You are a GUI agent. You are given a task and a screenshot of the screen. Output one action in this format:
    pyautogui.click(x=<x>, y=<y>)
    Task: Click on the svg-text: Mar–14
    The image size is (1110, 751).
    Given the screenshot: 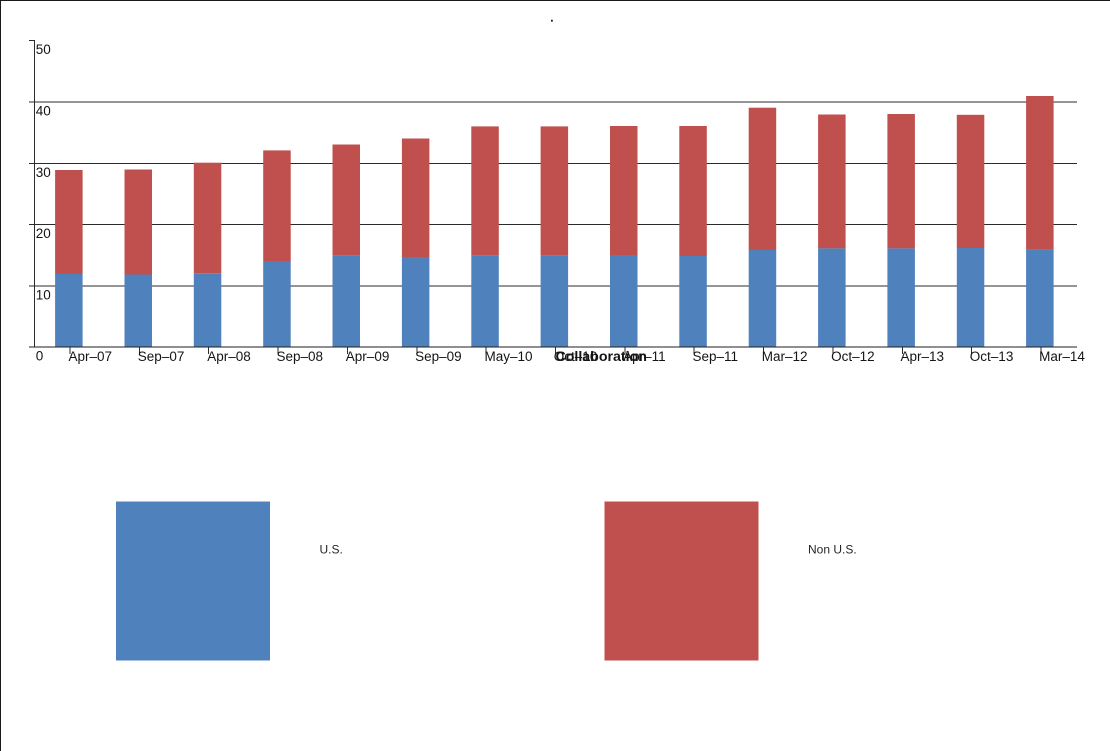 What is the action you would take?
    pyautogui.click(x=1062, y=356)
    